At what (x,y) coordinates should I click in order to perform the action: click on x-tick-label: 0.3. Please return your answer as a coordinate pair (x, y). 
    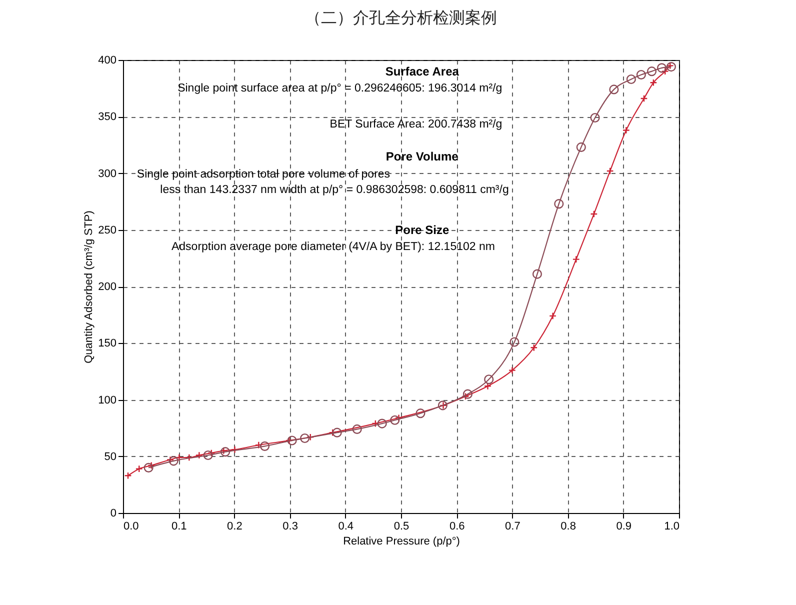
    Looking at the image, I should click on (290, 526).